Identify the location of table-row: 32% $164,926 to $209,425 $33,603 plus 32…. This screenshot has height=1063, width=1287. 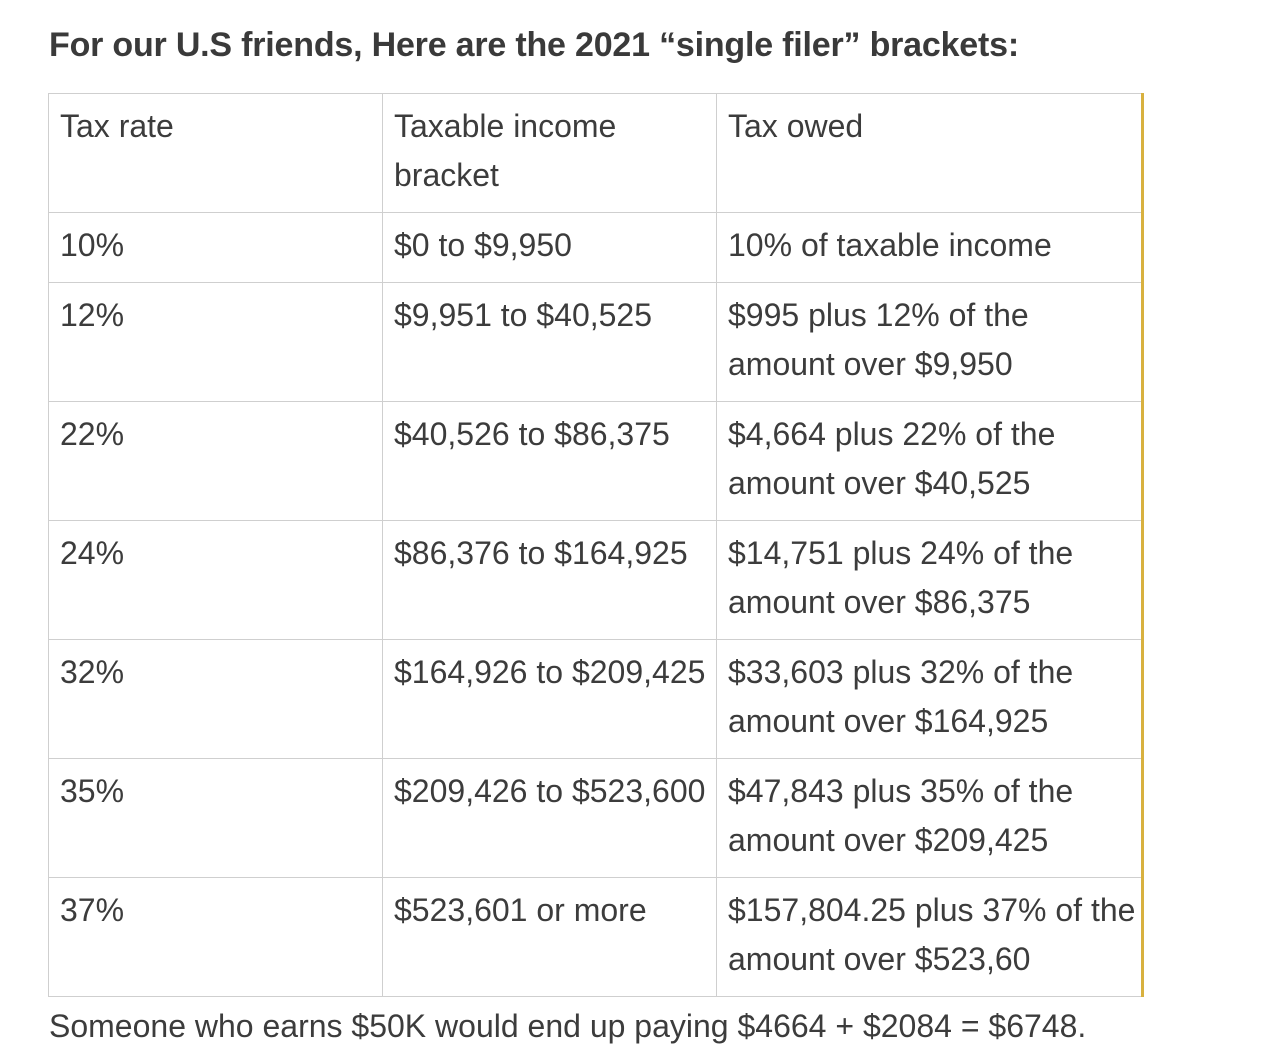
(596, 699).